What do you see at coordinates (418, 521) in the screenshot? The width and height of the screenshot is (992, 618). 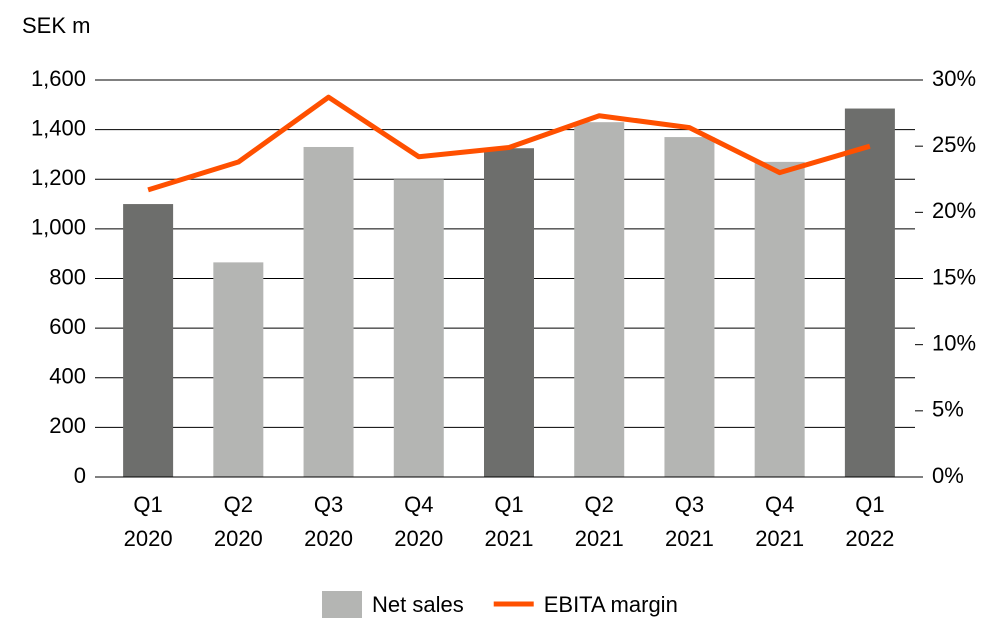 I see `x-tick-label: Q4 2020` at bounding box center [418, 521].